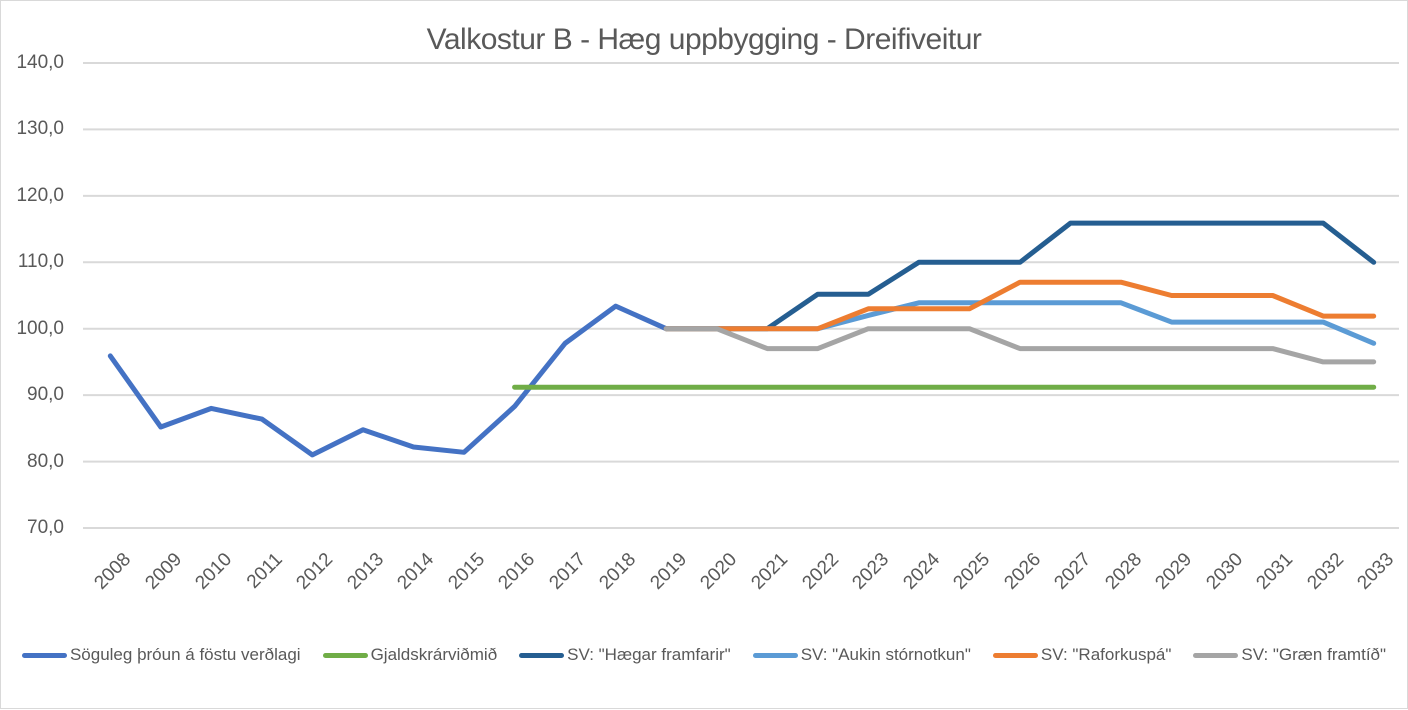 Image resolution: width=1408 pixels, height=710 pixels. What do you see at coordinates (45, 527) in the screenshot?
I see `y-tick-label: 70,0` at bounding box center [45, 527].